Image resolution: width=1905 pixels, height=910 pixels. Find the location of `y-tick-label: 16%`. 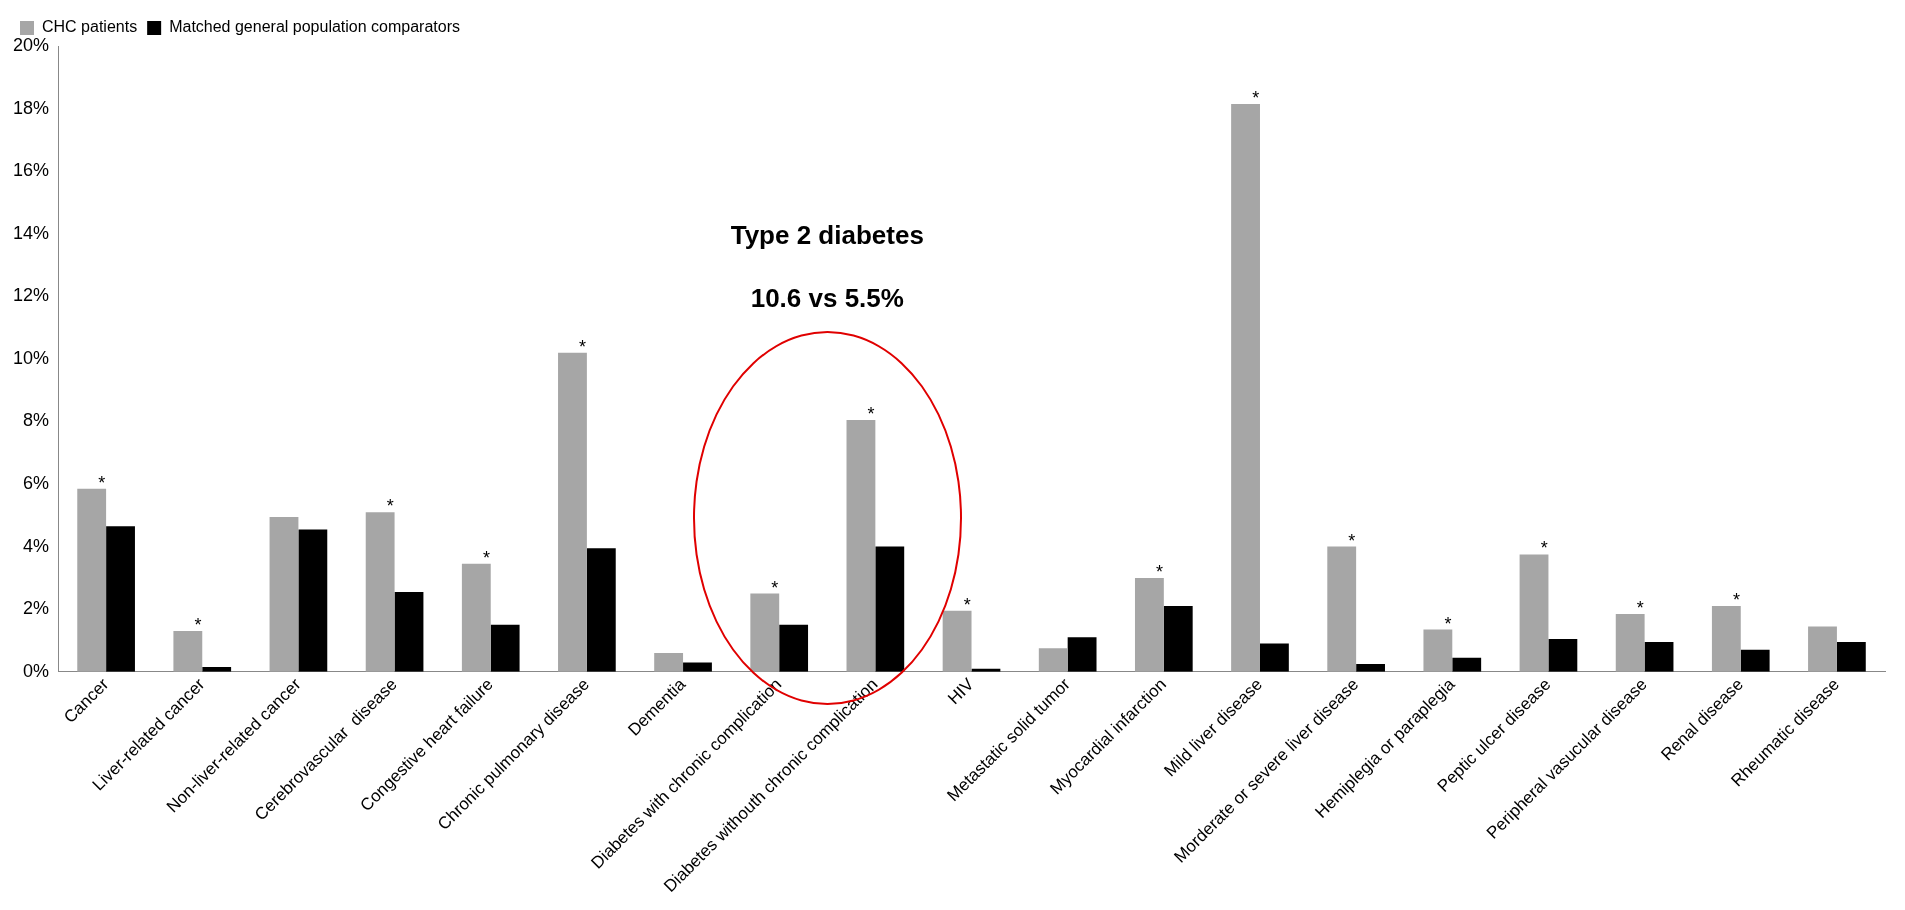

y-tick-label: 16% is located at coordinates (31, 170).